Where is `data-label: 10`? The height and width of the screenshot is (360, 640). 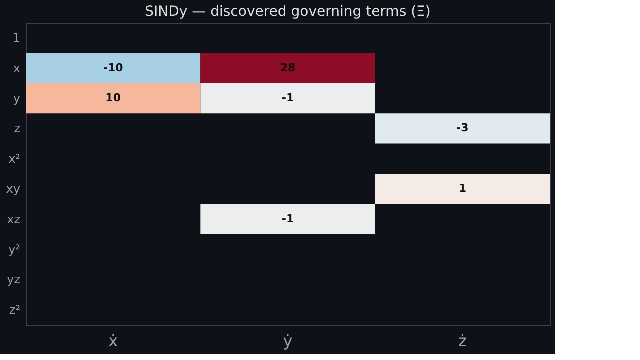 data-label: 10 is located at coordinates (114, 98).